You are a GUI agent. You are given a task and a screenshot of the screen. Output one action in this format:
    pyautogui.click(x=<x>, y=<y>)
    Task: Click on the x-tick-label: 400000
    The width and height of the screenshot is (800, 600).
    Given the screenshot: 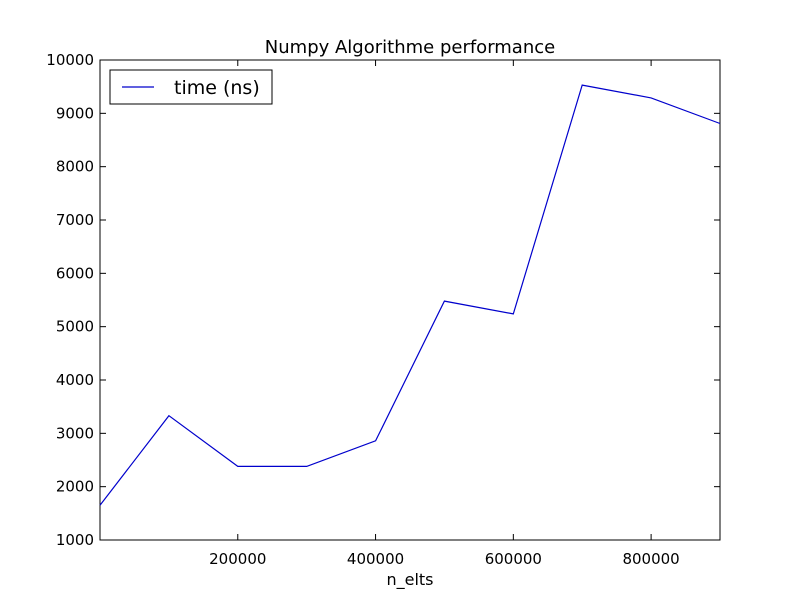 What is the action you would take?
    pyautogui.click(x=375, y=559)
    